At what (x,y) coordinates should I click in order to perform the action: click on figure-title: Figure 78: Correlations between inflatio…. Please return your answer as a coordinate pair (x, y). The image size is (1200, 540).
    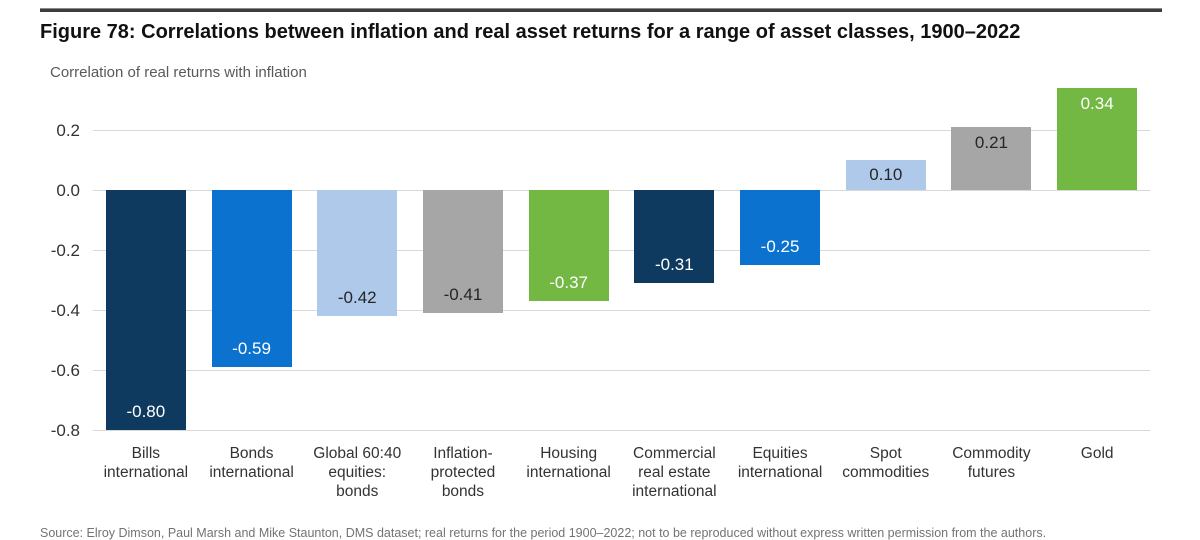
    Looking at the image, I should click on (530, 32).